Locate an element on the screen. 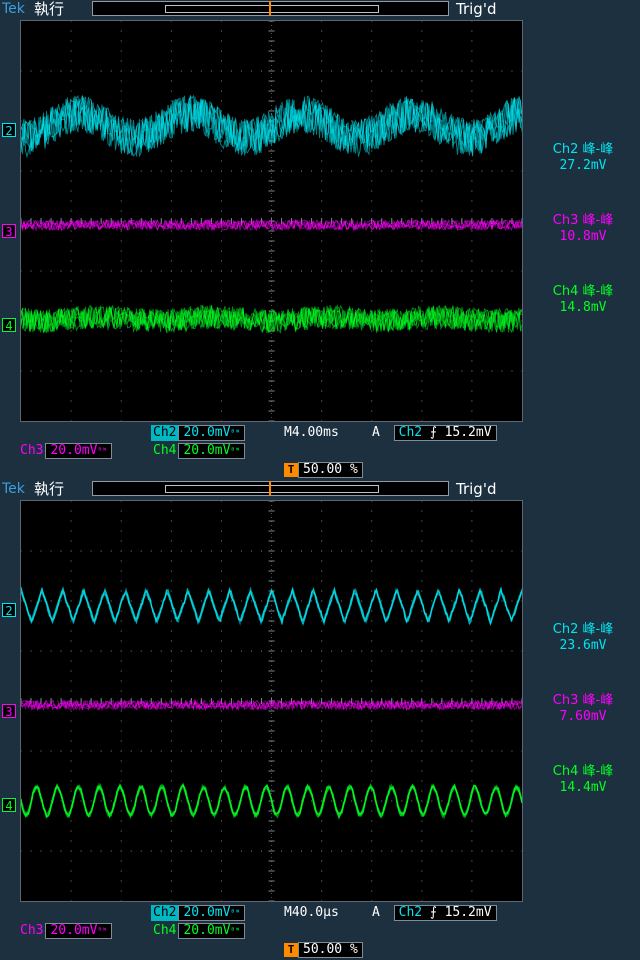 The height and width of the screenshot is (960, 640). ch3-measurement-value: 7.60mV is located at coordinates (583, 716).